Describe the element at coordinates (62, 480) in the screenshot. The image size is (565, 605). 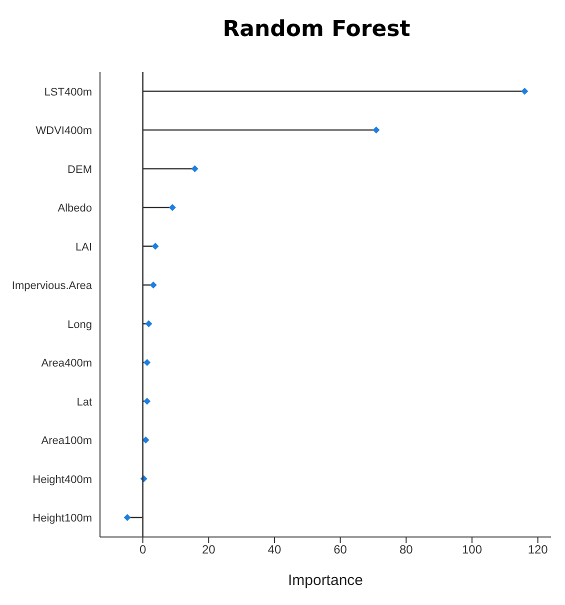
I see `y-tick-label: Height400m` at that location.